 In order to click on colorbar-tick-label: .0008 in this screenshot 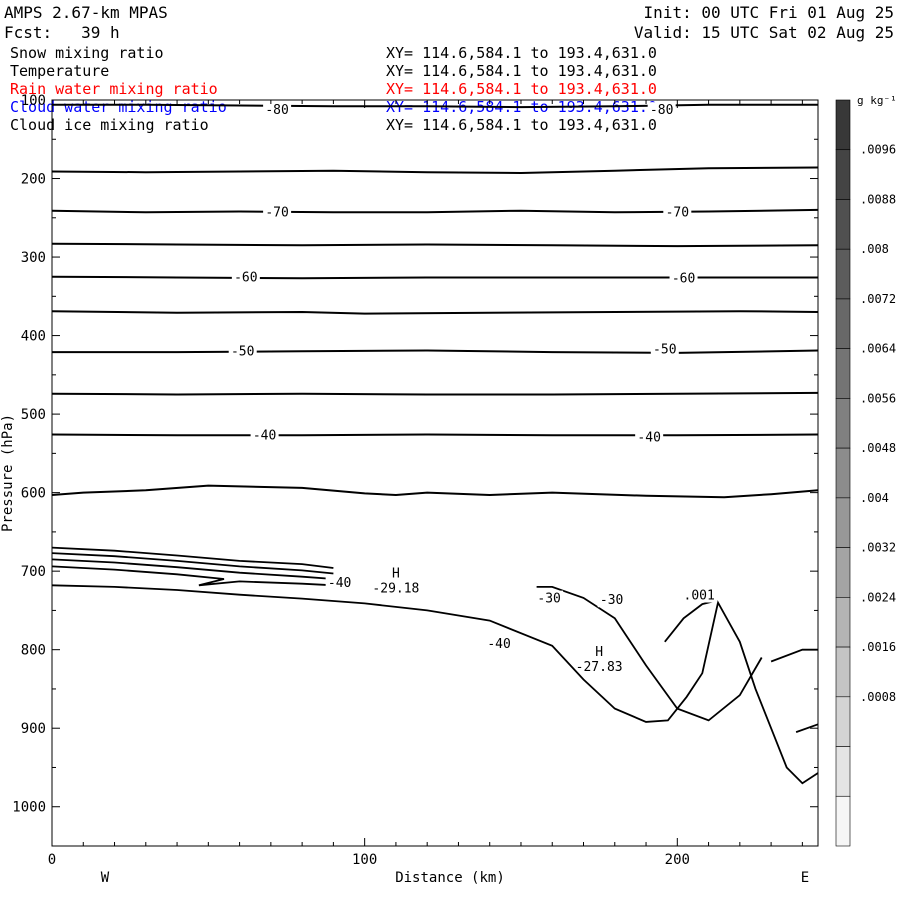, I will do `click(878, 697)`.